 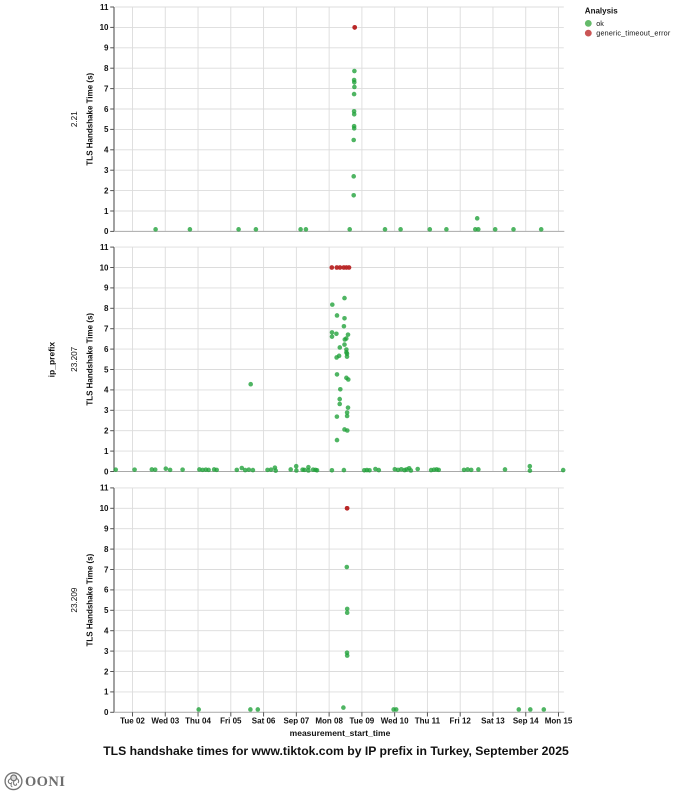 What do you see at coordinates (74, 599) in the screenshot?
I see `svg-text: 23.209` at bounding box center [74, 599].